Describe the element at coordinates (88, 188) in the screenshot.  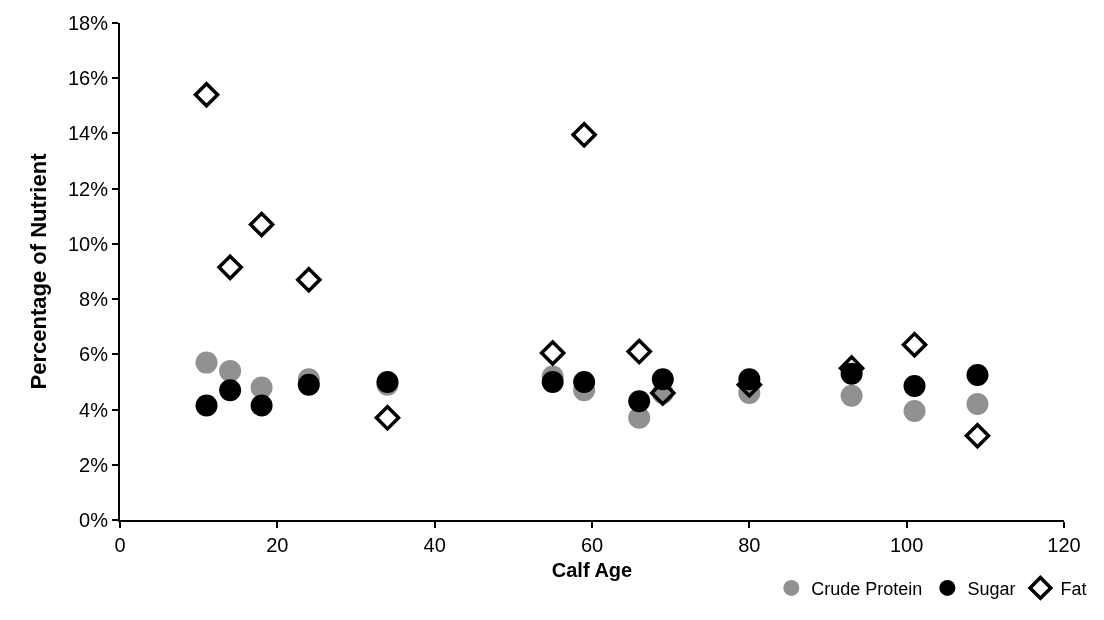
I see `y-tick-label: 12%` at that location.